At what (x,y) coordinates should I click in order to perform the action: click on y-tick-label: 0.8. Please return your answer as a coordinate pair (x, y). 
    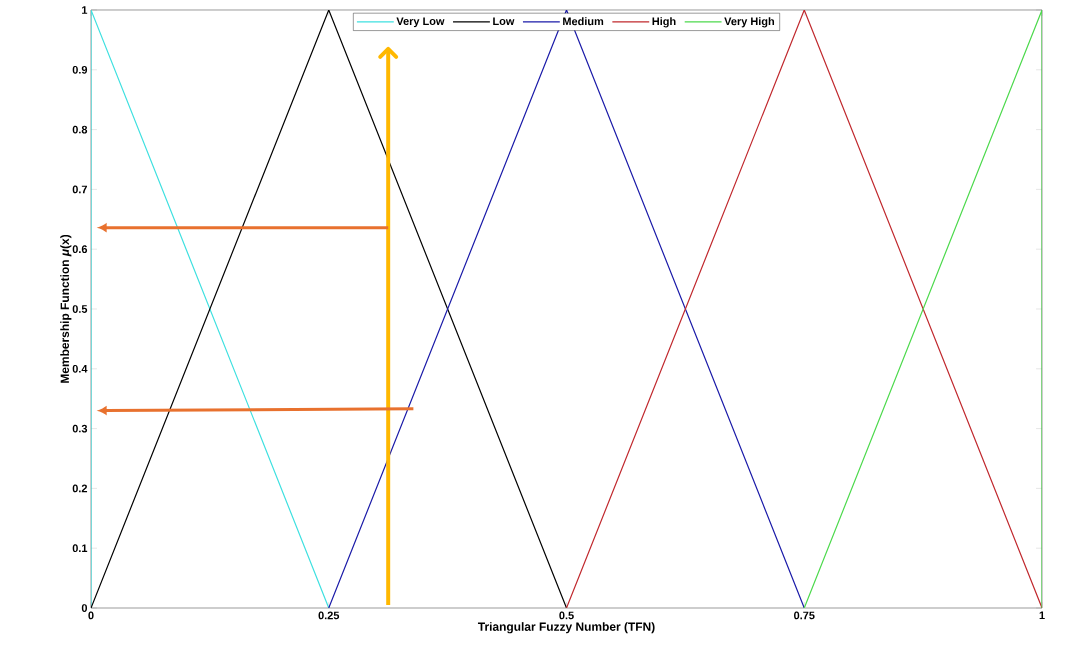
    Looking at the image, I should click on (80, 129).